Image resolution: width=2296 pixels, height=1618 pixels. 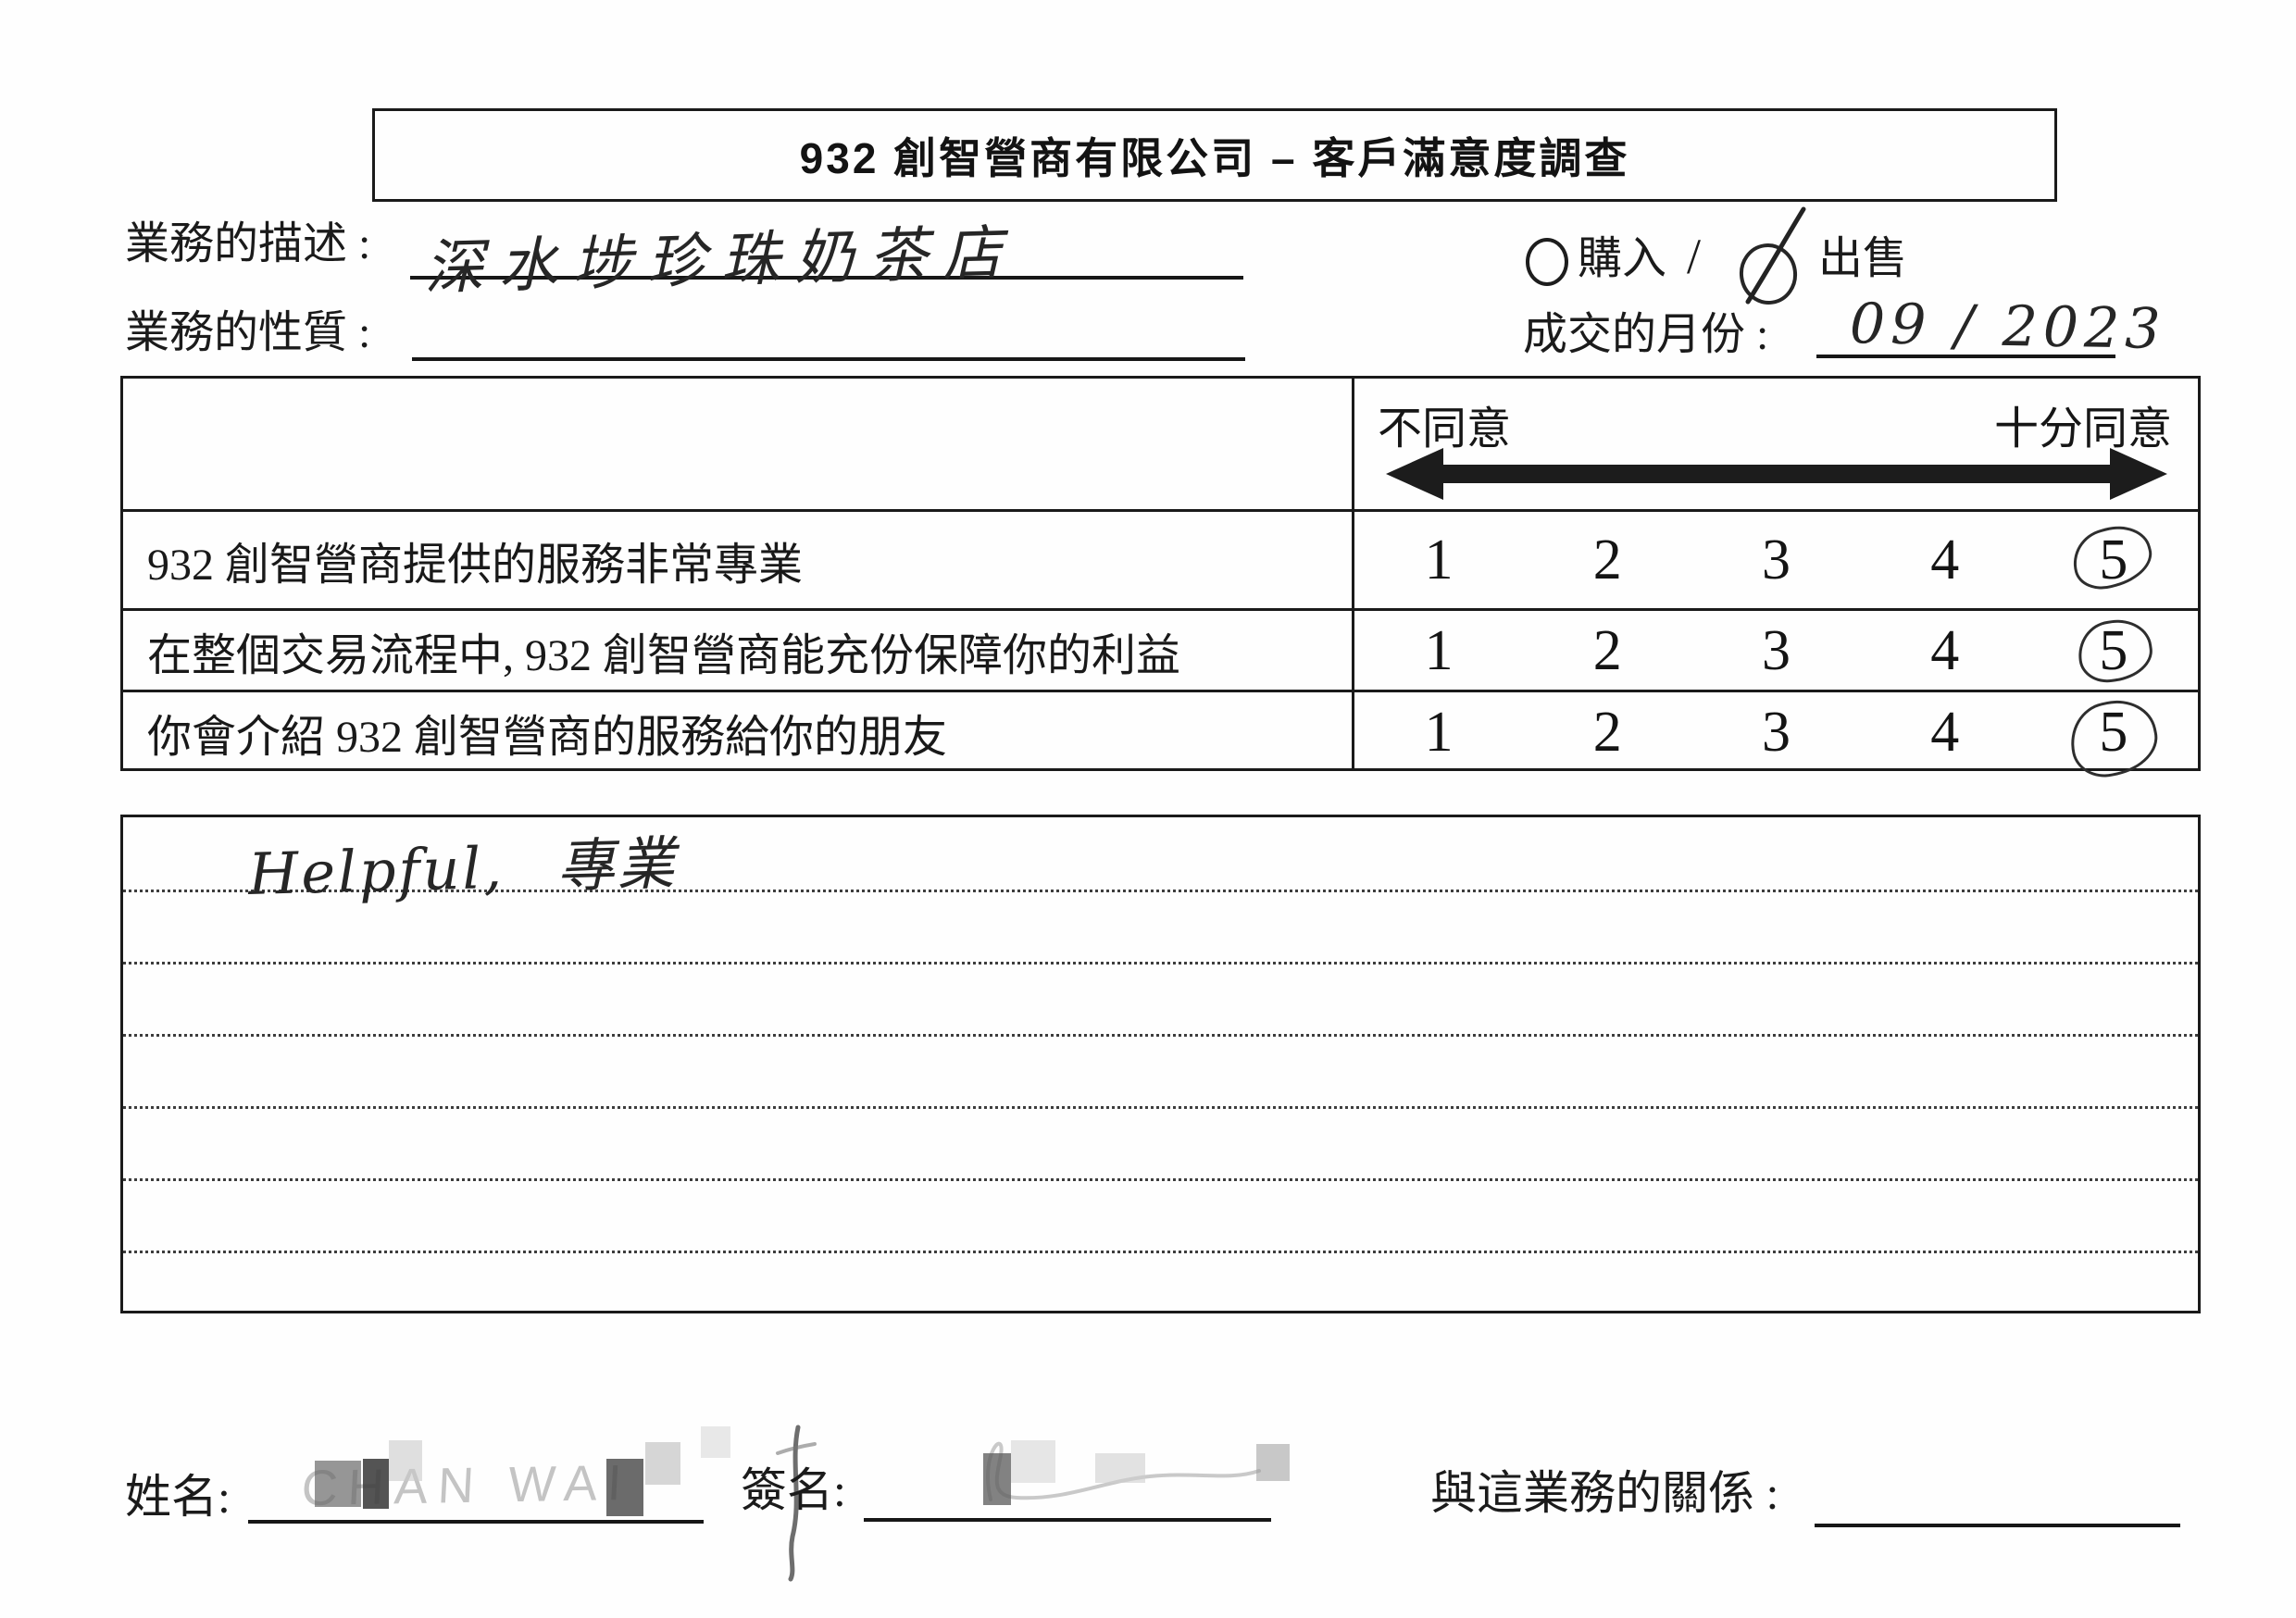 What do you see at coordinates (793, 1490) in the screenshot?
I see `signature-label: 簽名:` at bounding box center [793, 1490].